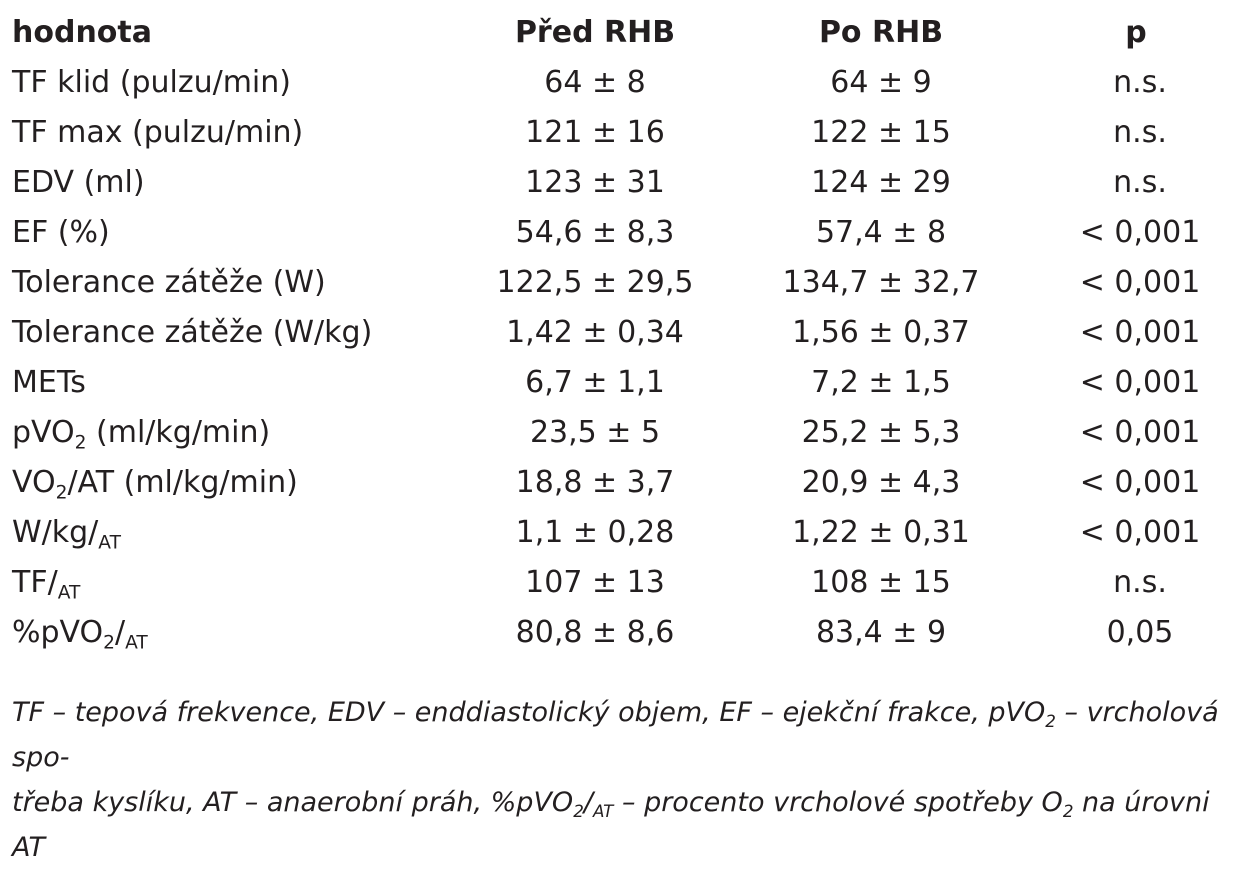  I want to click on footnote-text: – procento vrcholové spotřeby O, so click(838, 802).